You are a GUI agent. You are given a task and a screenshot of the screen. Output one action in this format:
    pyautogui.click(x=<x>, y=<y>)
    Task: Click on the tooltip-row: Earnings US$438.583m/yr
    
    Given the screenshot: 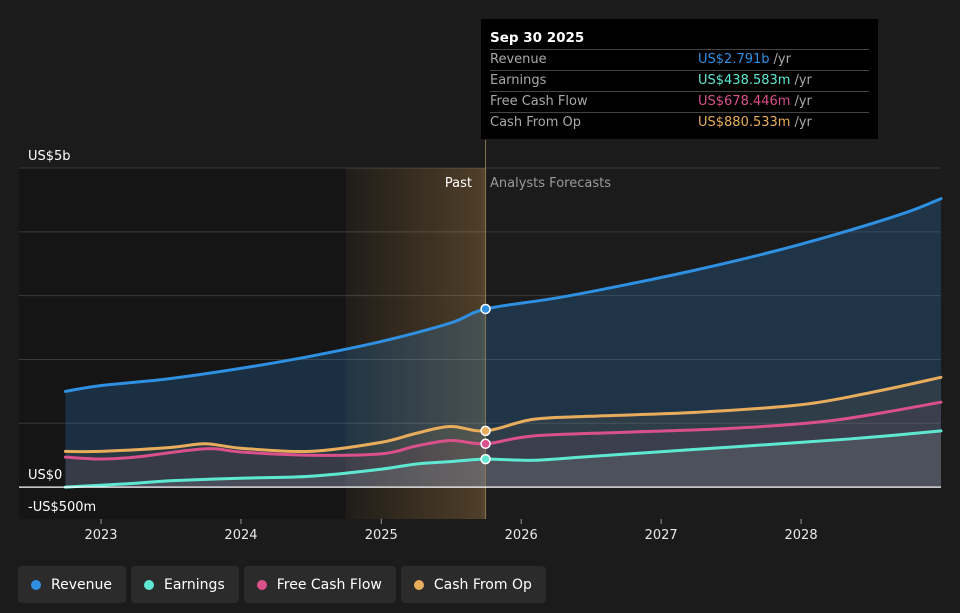 What is the action you would take?
    pyautogui.click(x=679, y=80)
    